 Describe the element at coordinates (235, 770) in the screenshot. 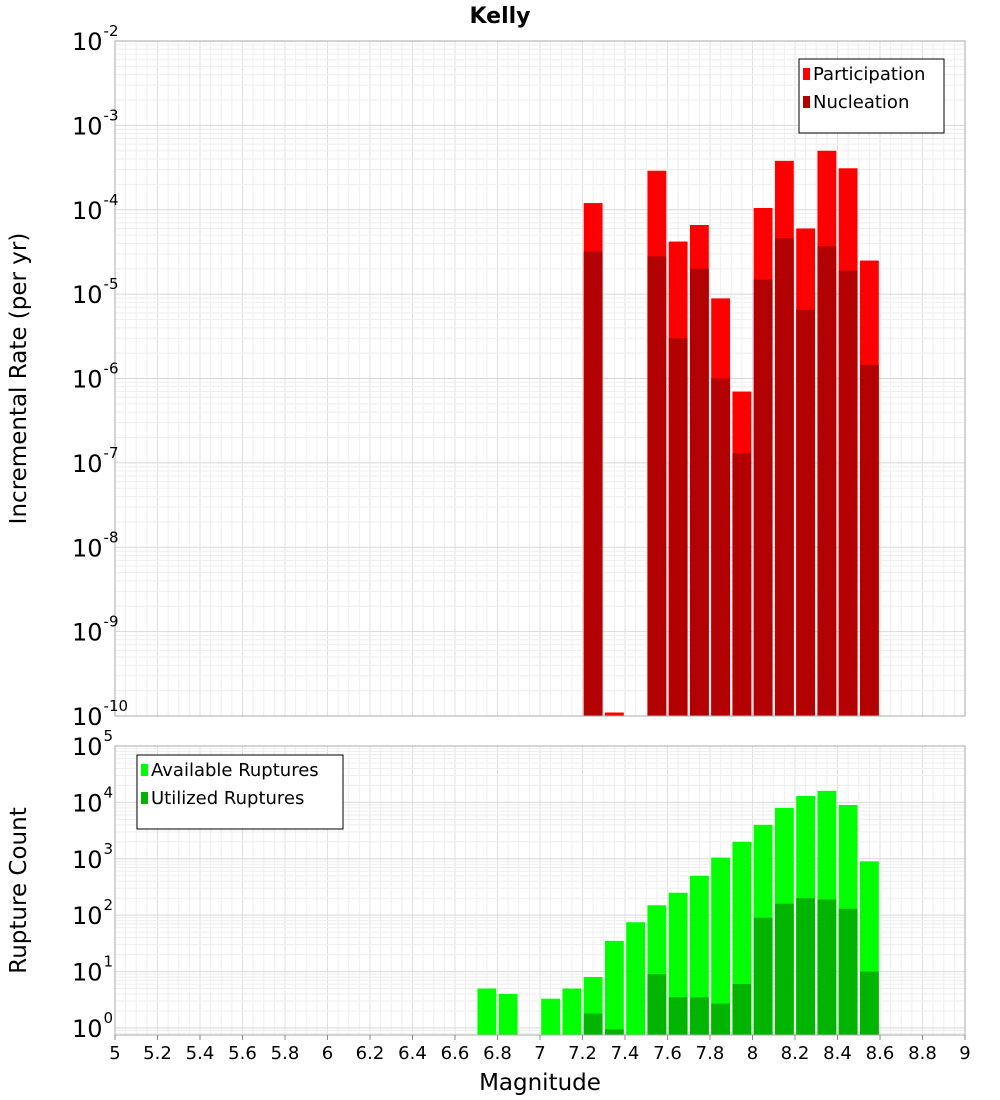

I see `legend-label-available-ruptures: Available Ruptures` at that location.